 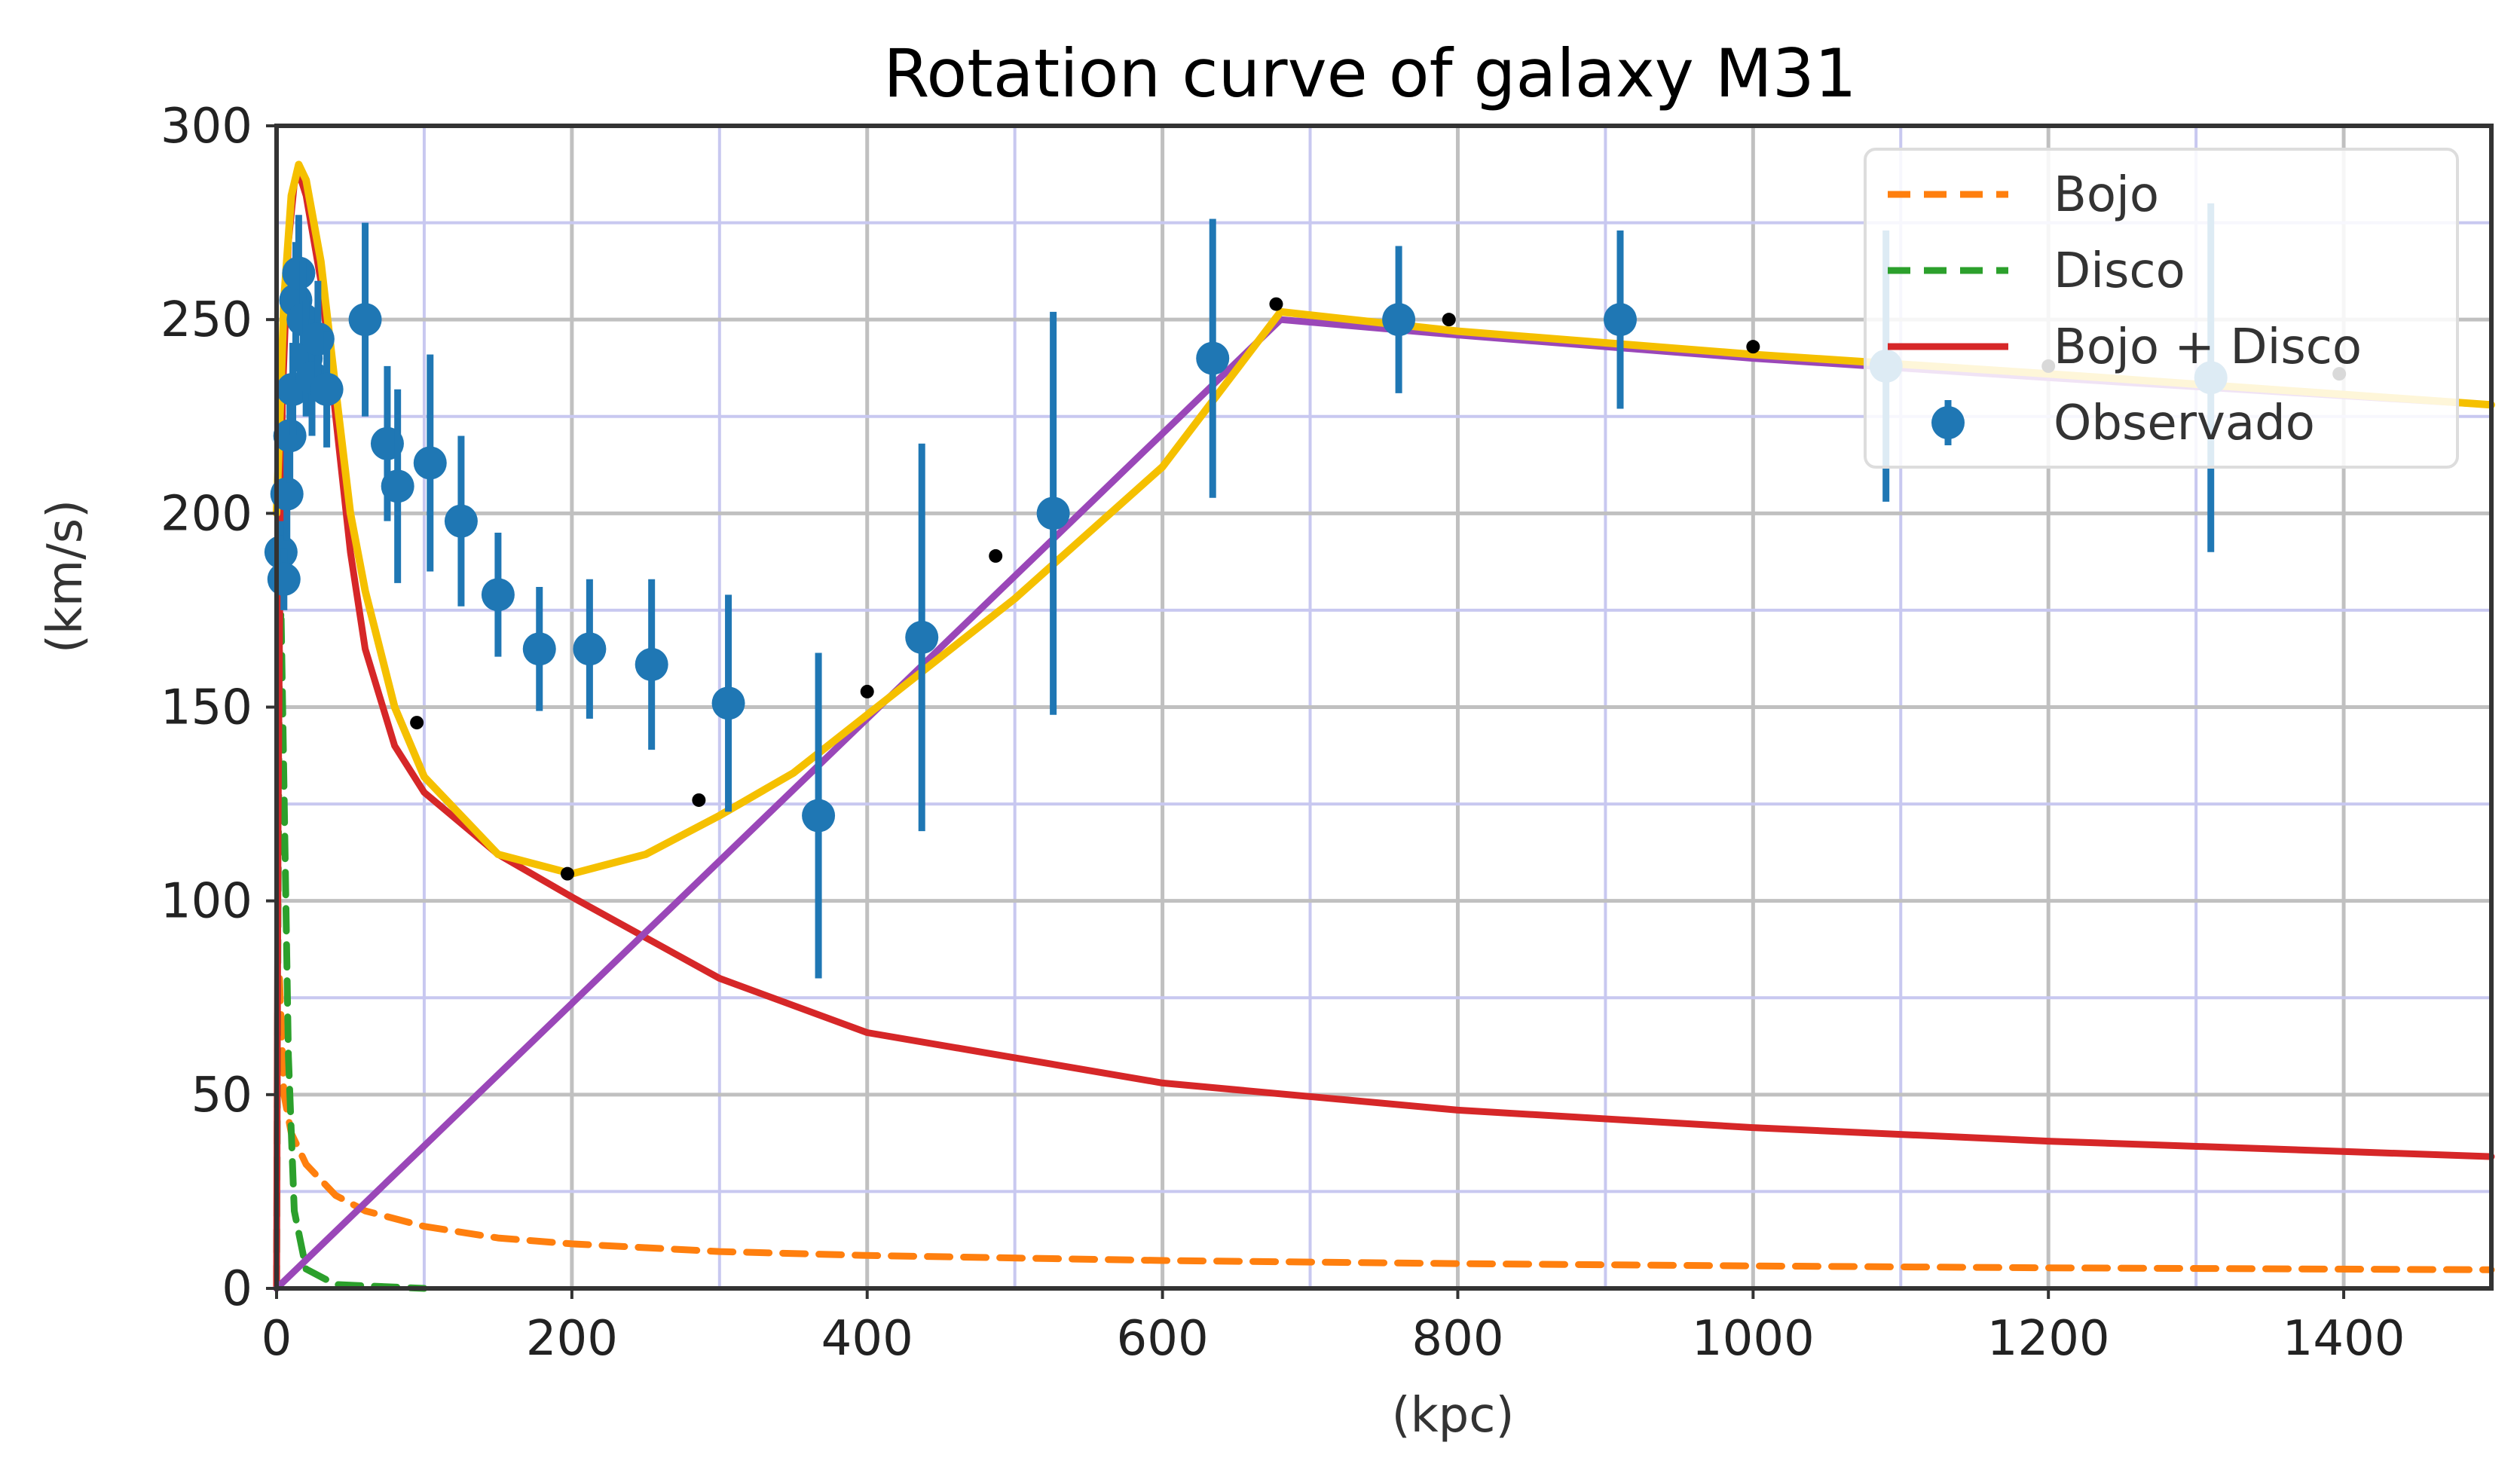 I want to click on y-tick-label: 200, so click(x=206, y=514).